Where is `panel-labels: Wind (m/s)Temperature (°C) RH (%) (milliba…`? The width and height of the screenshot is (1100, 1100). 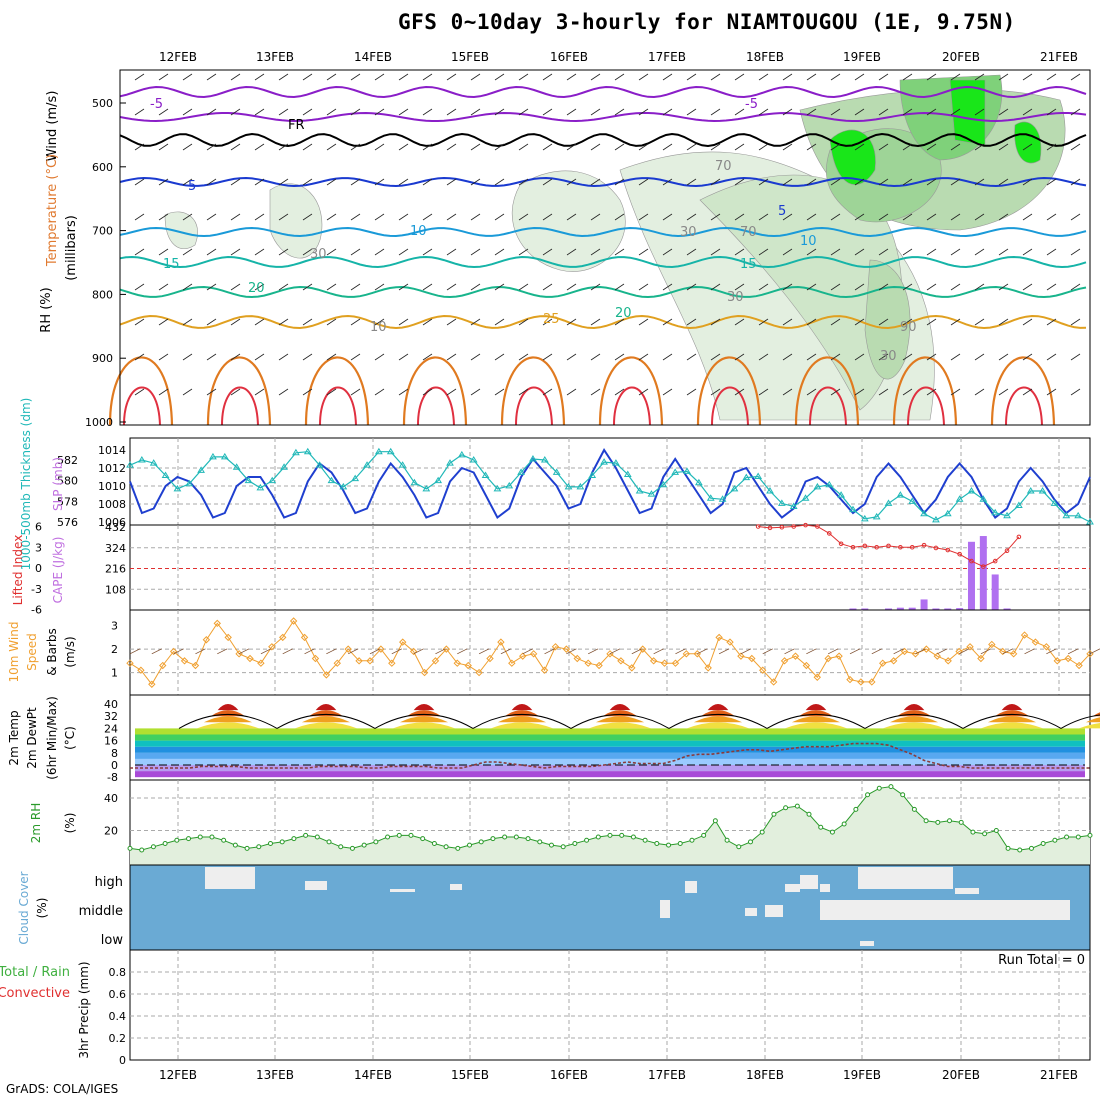
panel-labels: Wind (m/s)Temperature (°C) RH (%) (milliba… is located at coordinates (45, 575).